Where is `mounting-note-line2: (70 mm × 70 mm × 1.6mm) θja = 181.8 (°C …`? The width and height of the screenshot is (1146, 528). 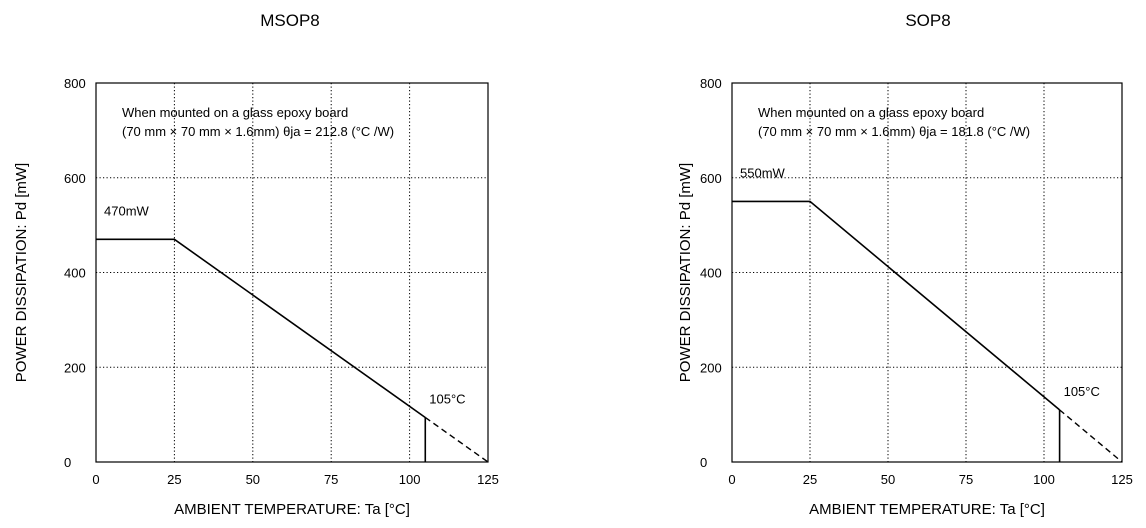
mounting-note-line2: (70 mm × 70 mm × 1.6mm) θja = 181.8 (°C … is located at coordinates (894, 131).